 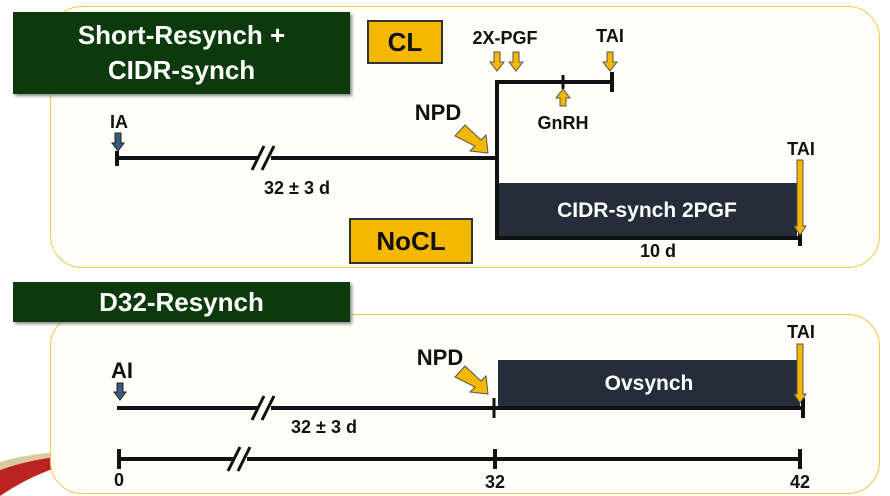 What do you see at coordinates (610, 36) in the screenshot?
I see `tai-upper-label: TAI` at bounding box center [610, 36].